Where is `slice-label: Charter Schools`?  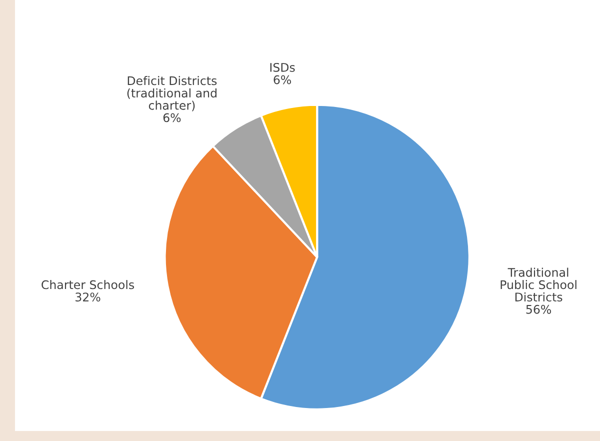
slice-label: Charter Schools is located at coordinates (88, 285).